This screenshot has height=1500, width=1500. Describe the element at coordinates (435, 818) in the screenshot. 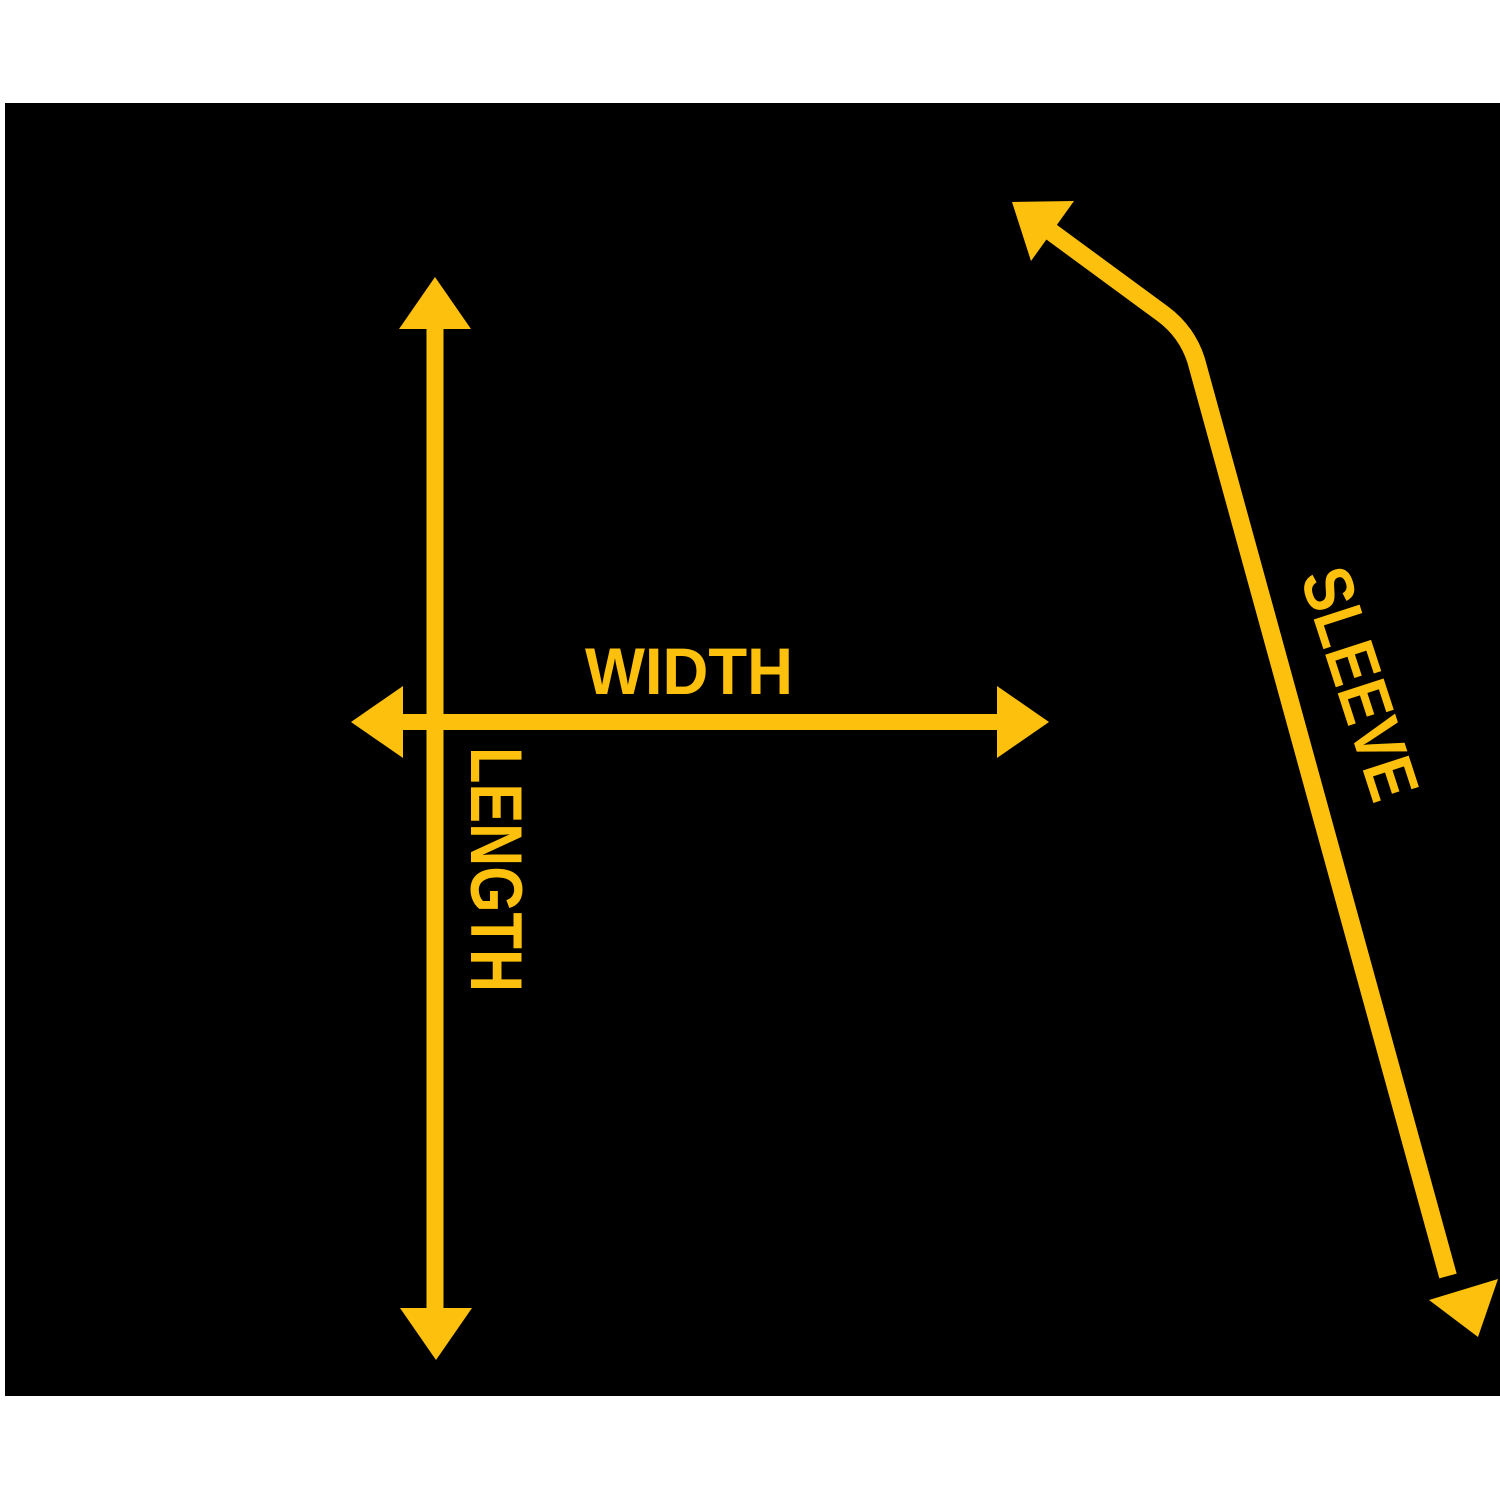

I see `length-arrow` at that location.